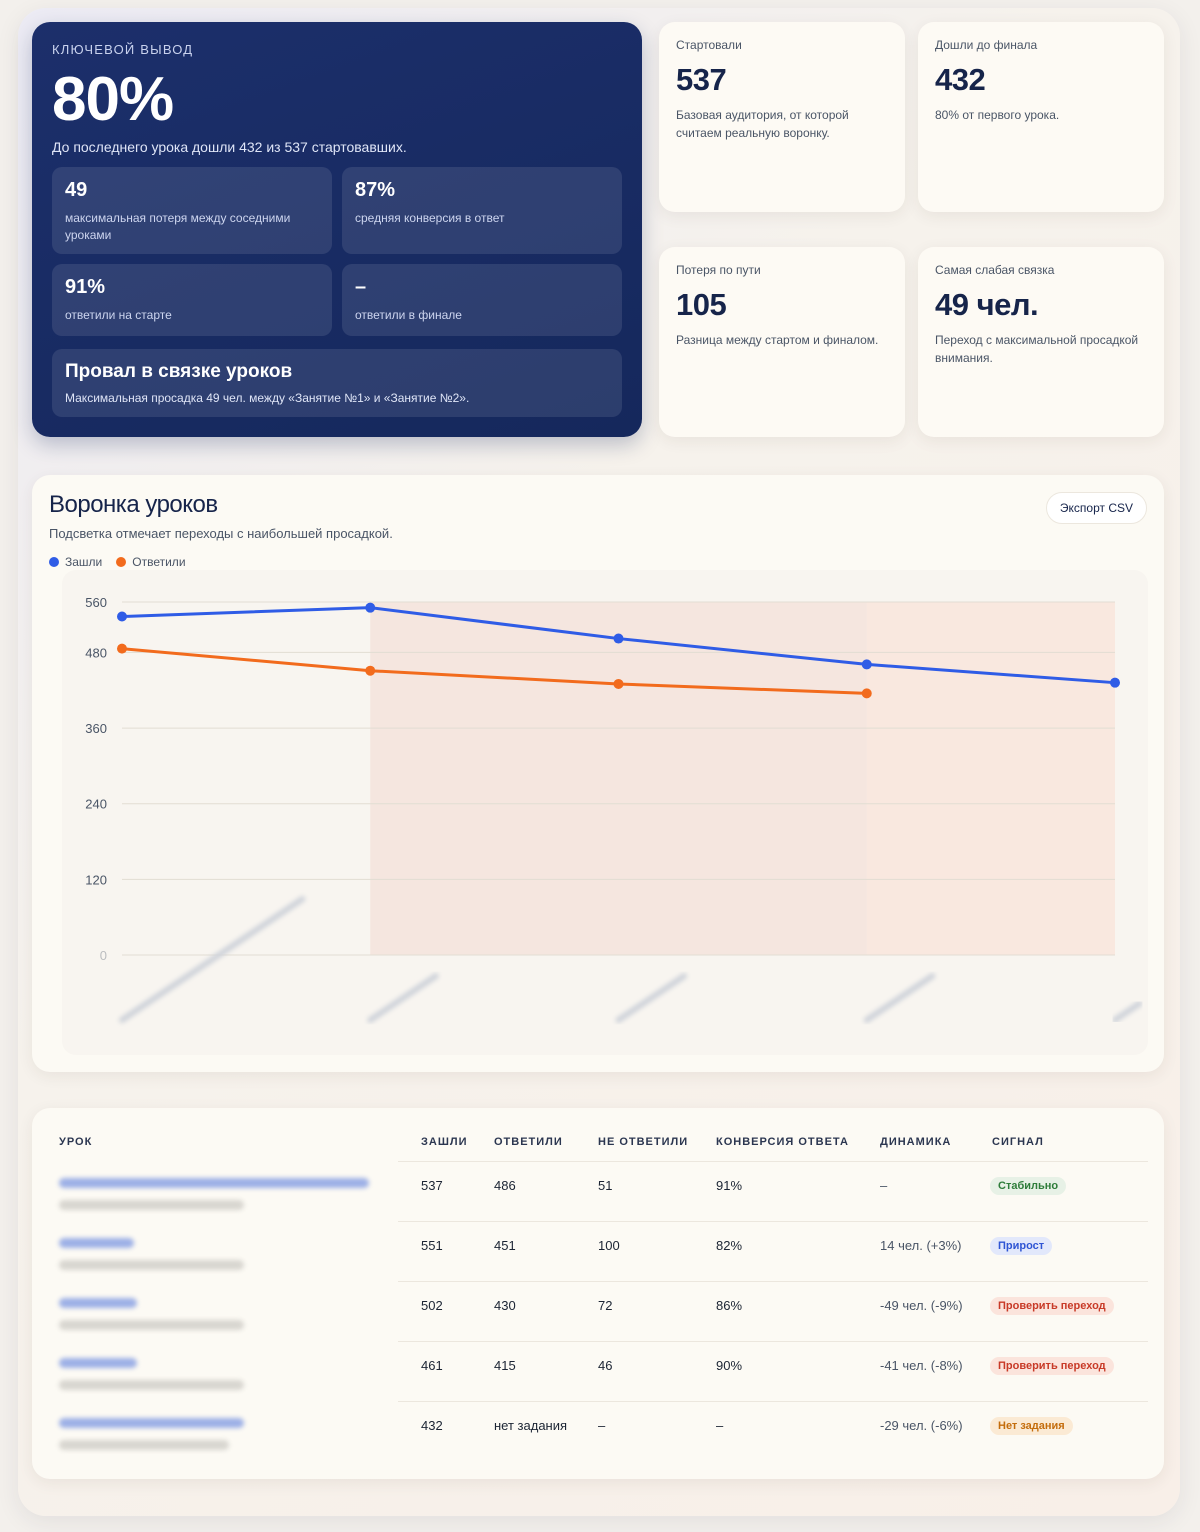 Image resolution: width=1200 pixels, height=1532 pixels. Describe the element at coordinates (1018, 1142) in the screenshot. I see `column-header-signal: СИГНАЛ` at that location.